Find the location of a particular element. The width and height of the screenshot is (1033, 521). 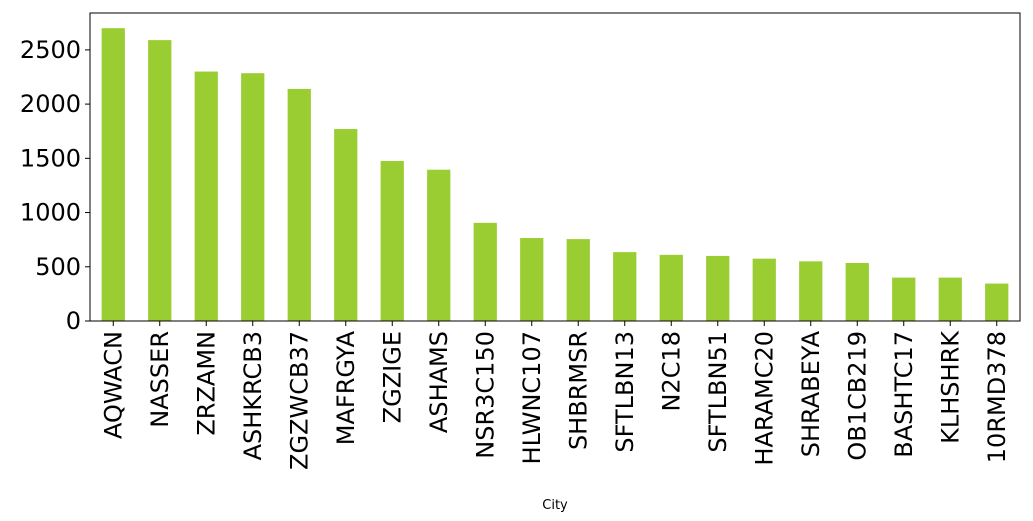

x-tick-label: SHRABEYA is located at coordinates (811, 393).